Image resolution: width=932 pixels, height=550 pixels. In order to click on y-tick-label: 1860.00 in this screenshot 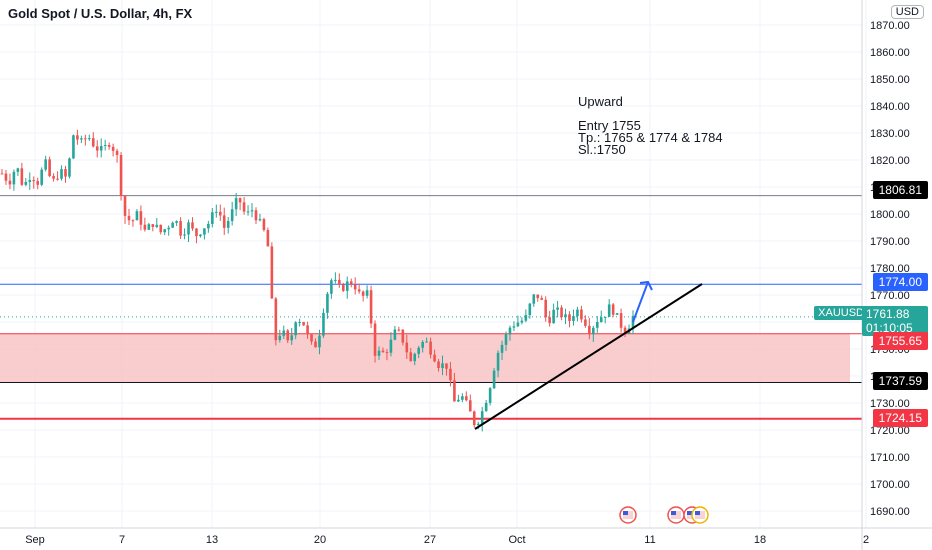, I will do `click(890, 53)`.